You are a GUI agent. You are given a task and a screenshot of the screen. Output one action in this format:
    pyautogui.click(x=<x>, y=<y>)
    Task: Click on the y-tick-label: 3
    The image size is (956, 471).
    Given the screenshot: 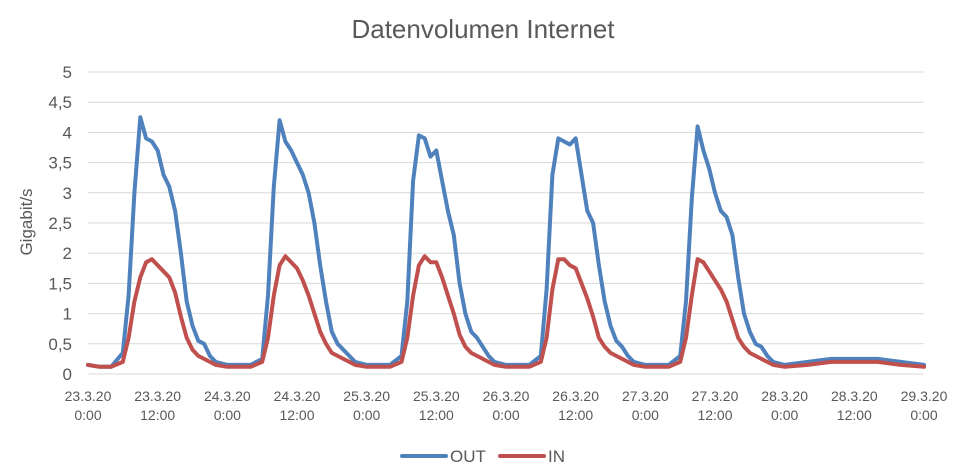 What is the action you would take?
    pyautogui.click(x=67, y=193)
    